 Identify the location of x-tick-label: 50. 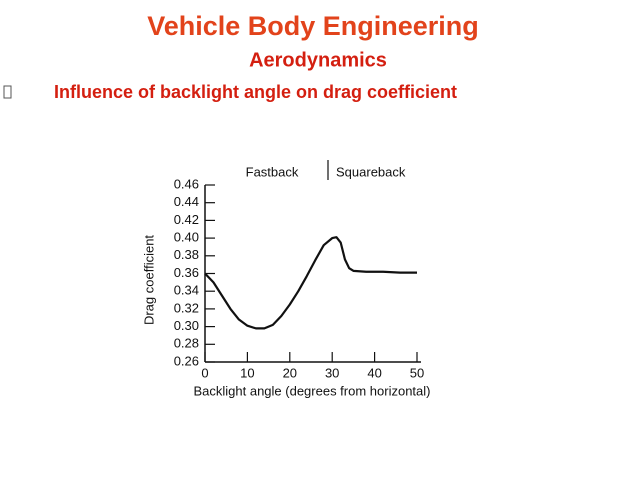
(417, 372).